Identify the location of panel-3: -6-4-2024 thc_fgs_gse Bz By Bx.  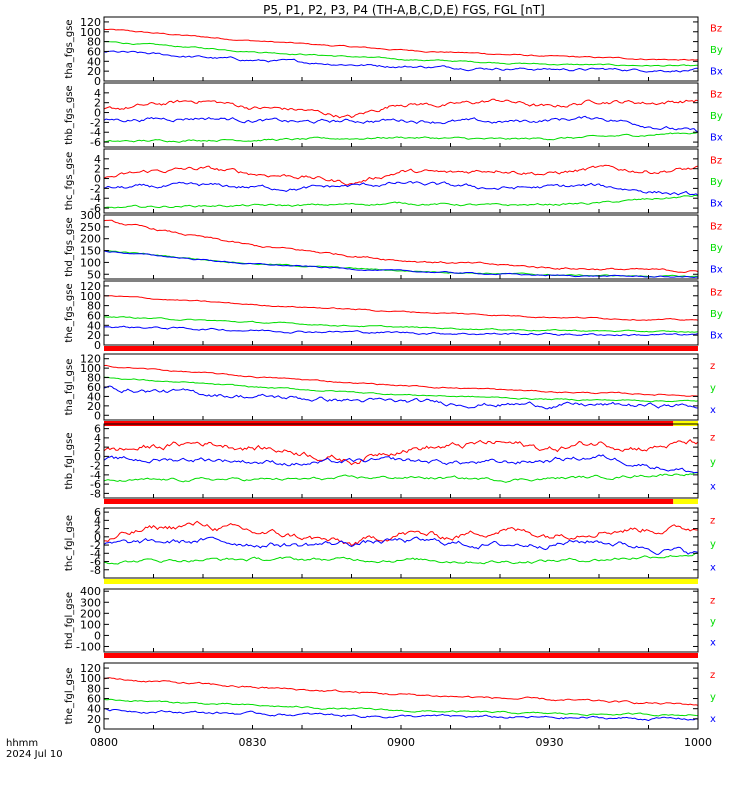
(393, 181).